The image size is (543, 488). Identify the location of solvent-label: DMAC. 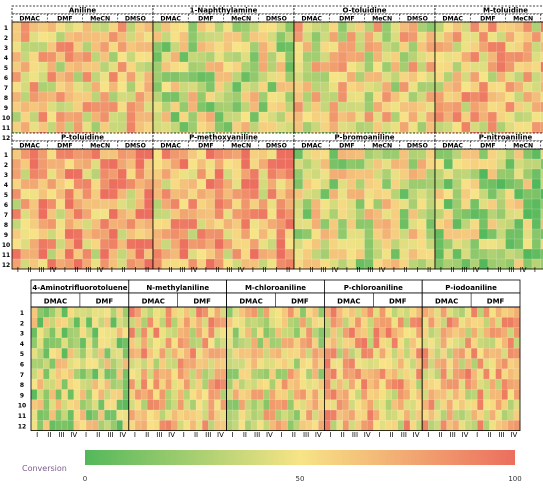
(170, 18).